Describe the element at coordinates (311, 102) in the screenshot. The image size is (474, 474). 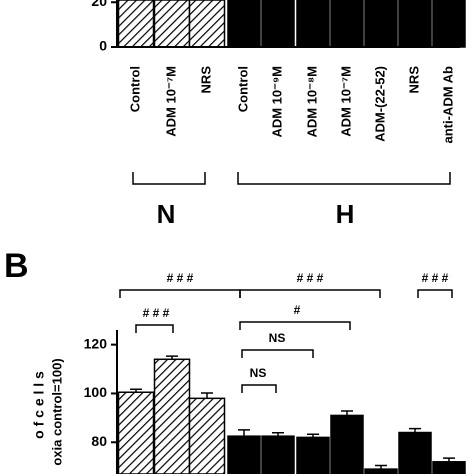
I see `x-tick-label: ADM 10⁻⁸M` at that location.